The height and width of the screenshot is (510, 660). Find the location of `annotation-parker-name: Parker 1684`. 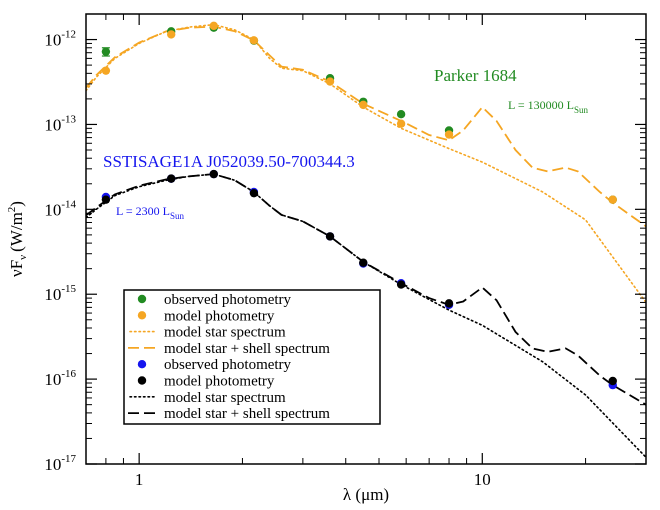

annotation-parker-name: Parker 1684 is located at coordinates (475, 75).